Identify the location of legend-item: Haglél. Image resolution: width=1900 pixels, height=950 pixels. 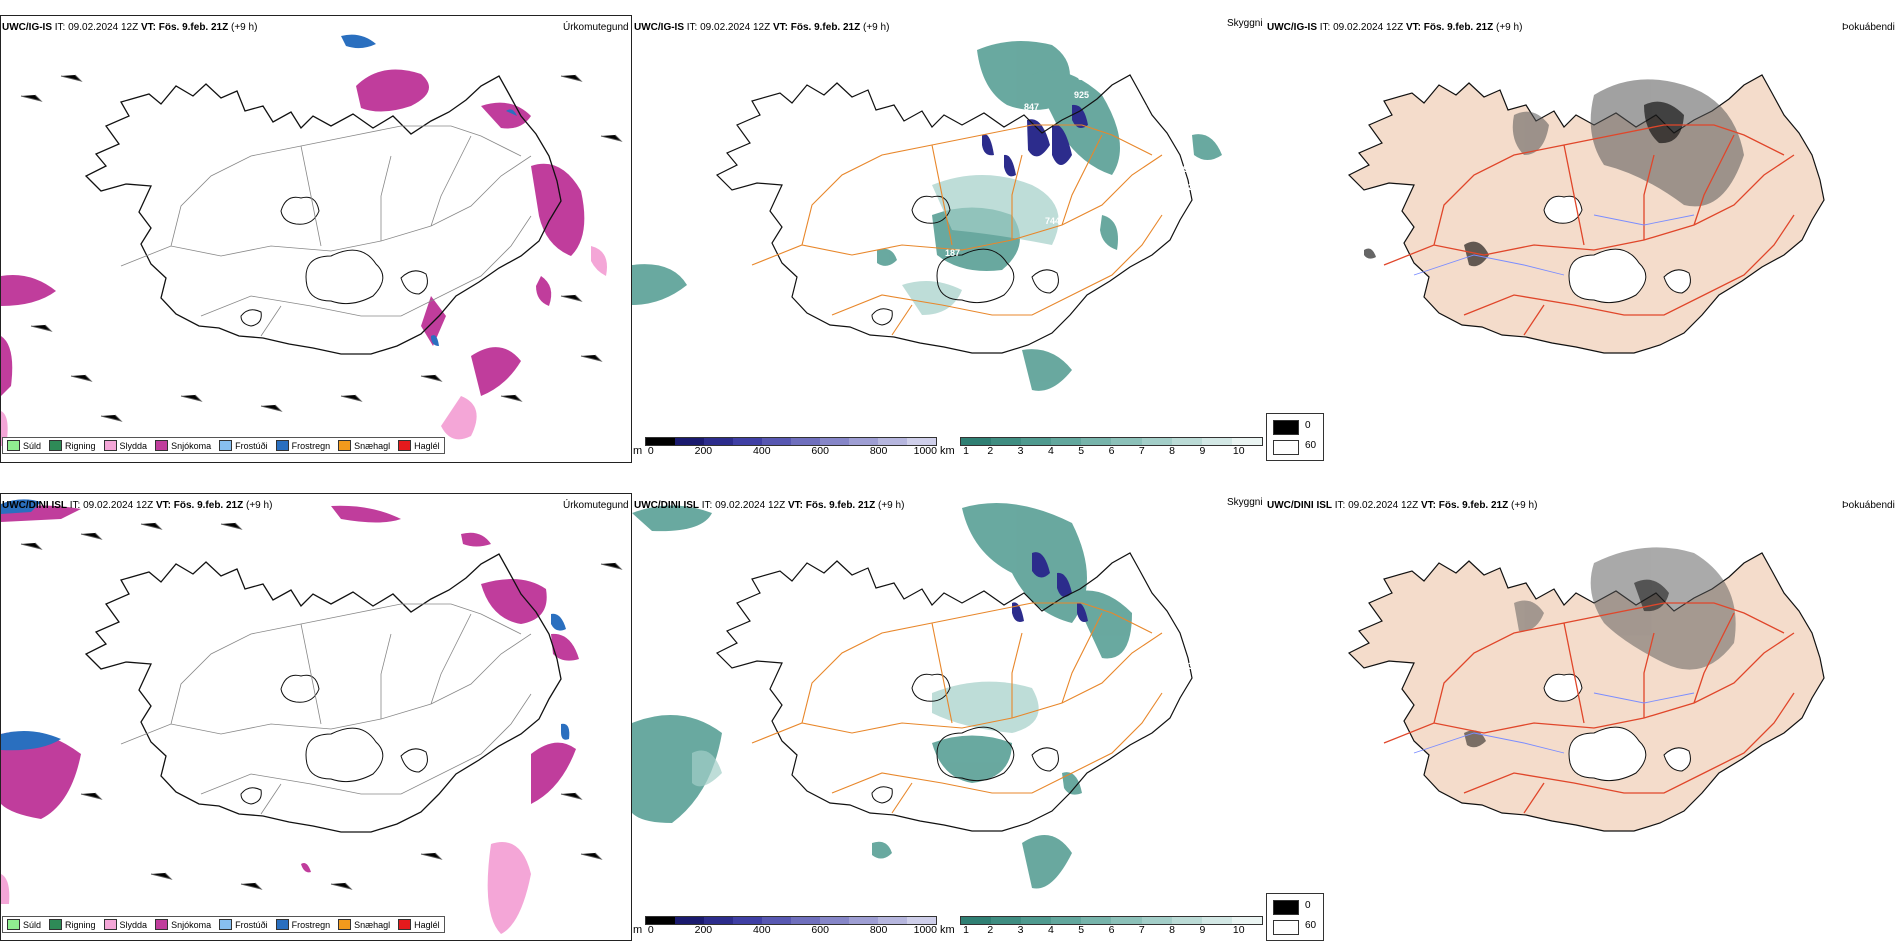
(419, 924).